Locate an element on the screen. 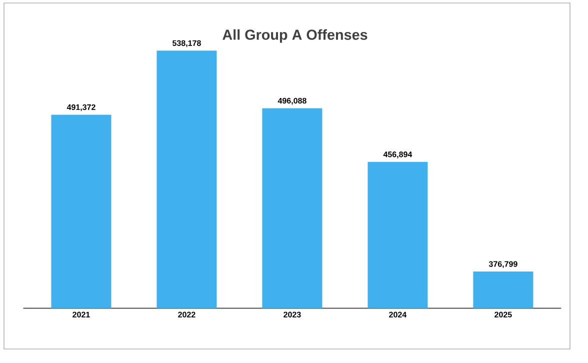 This screenshot has width=588, height=363. x-tick-label: 2024 is located at coordinates (398, 315).